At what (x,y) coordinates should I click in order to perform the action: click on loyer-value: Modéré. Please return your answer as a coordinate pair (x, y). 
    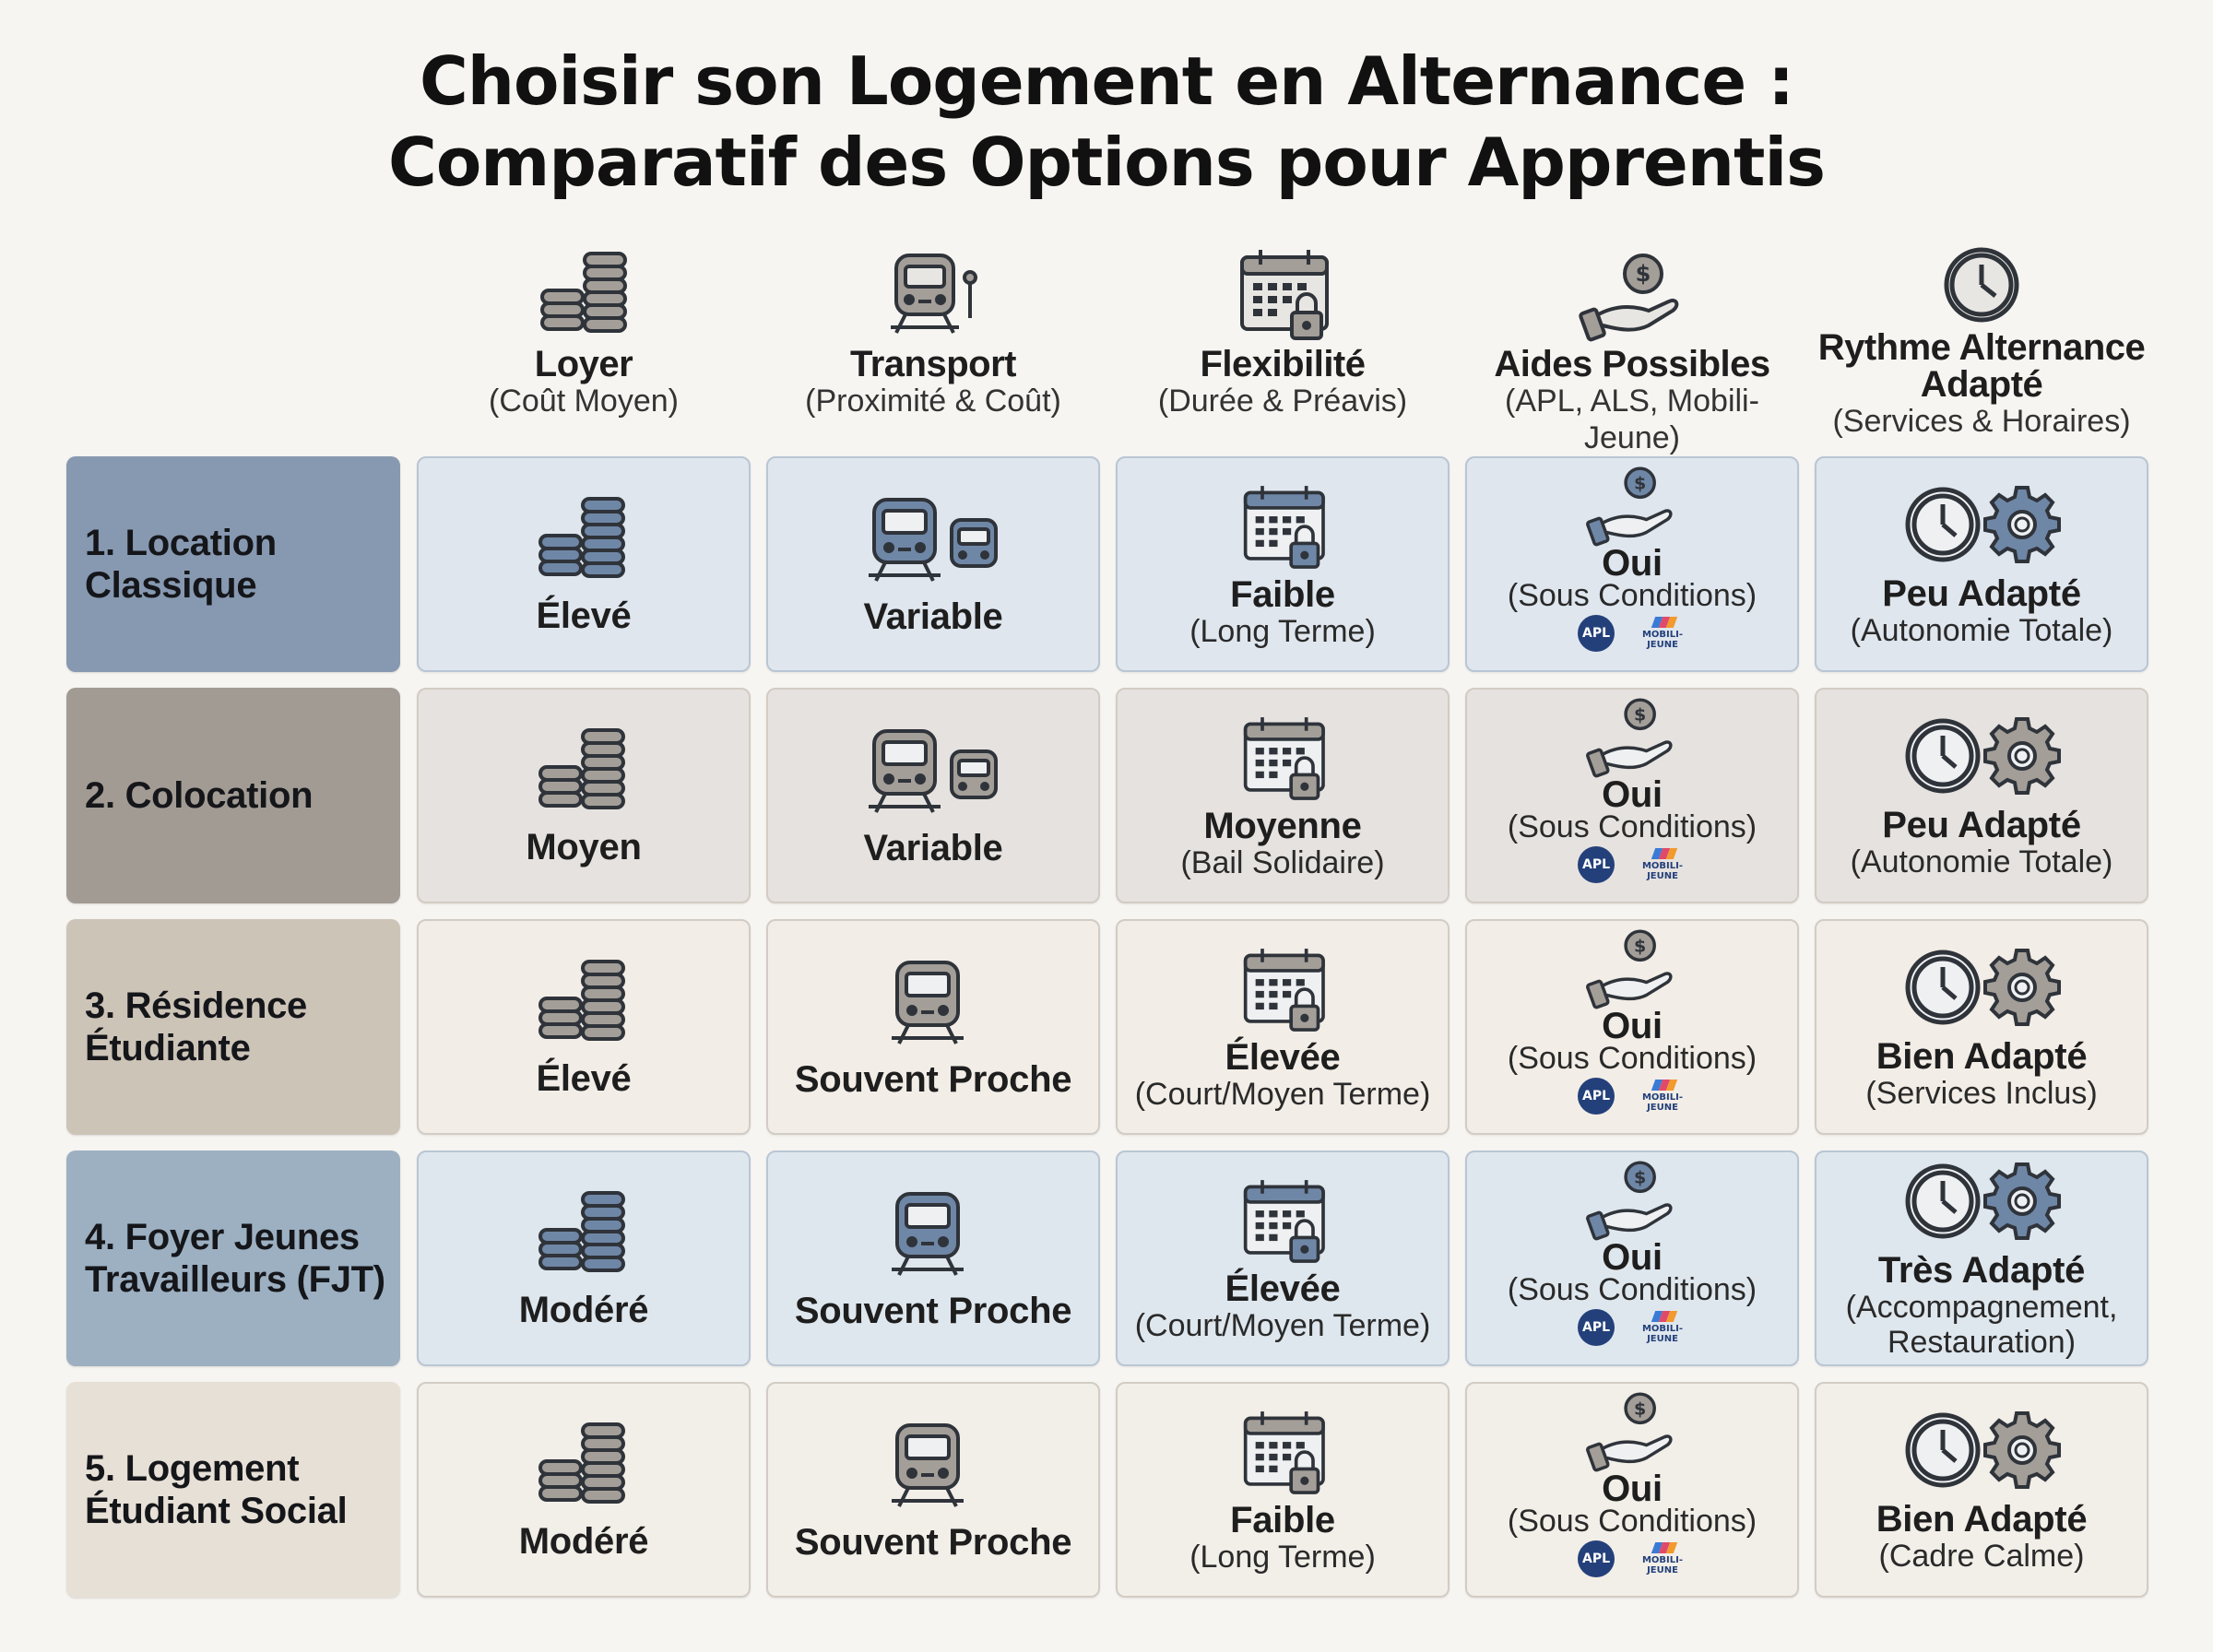
    Looking at the image, I should click on (583, 1310).